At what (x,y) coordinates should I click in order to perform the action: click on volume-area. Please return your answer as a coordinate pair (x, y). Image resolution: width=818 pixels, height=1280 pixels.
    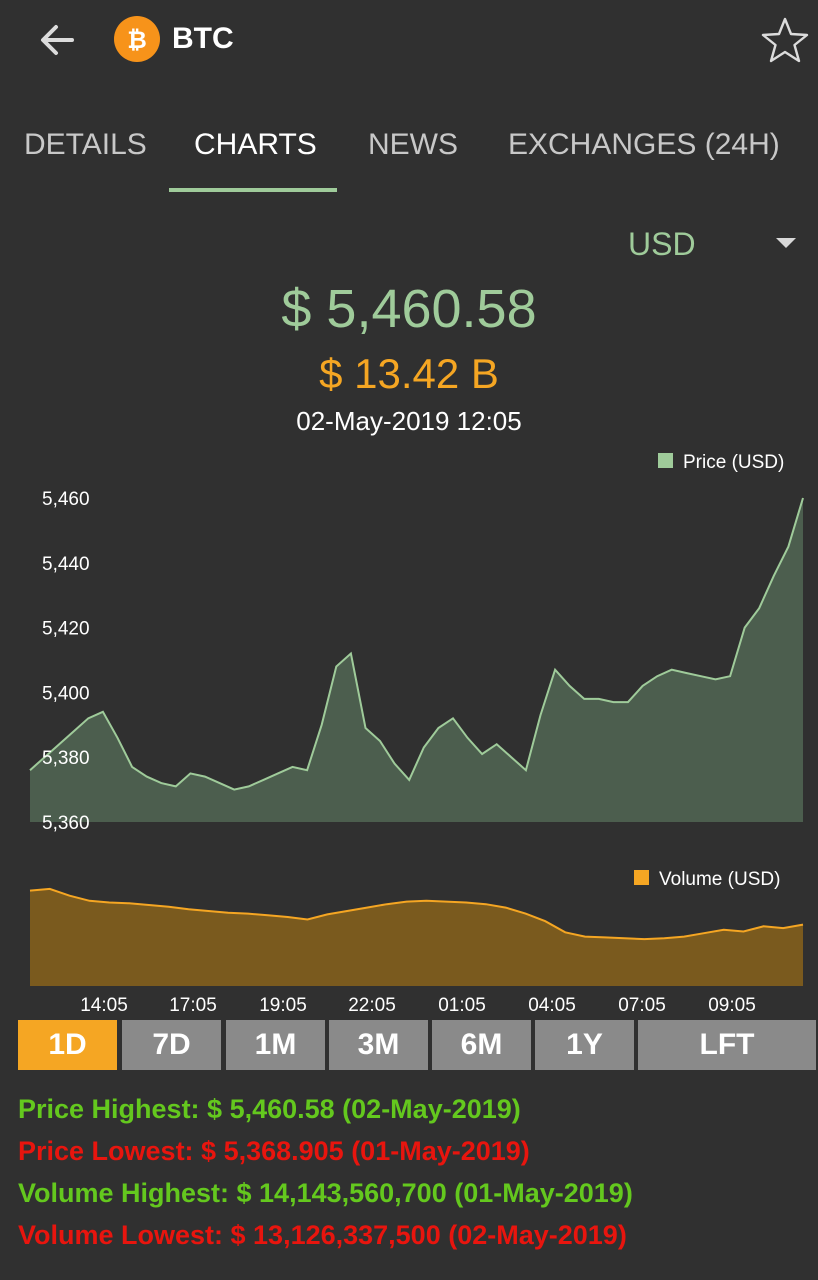
    Looking at the image, I should click on (416, 937).